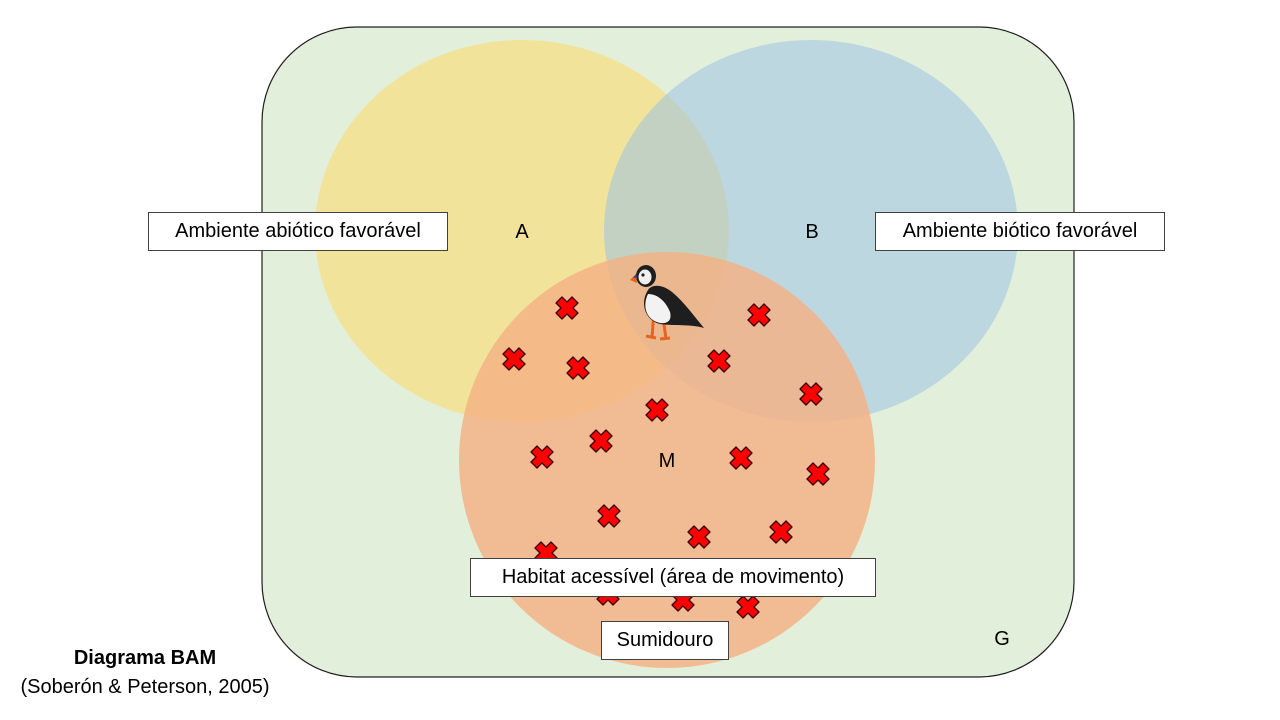 The height and width of the screenshot is (720, 1280). I want to click on diagram-citation: (Soberón & Peterson, 2005), so click(145, 687).